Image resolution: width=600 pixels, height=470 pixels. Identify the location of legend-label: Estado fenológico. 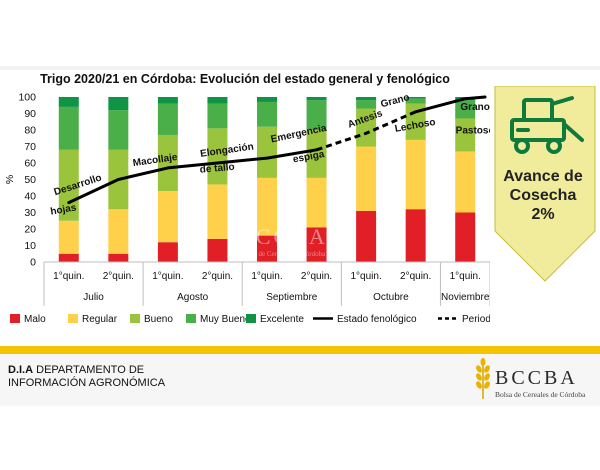
(377, 319).